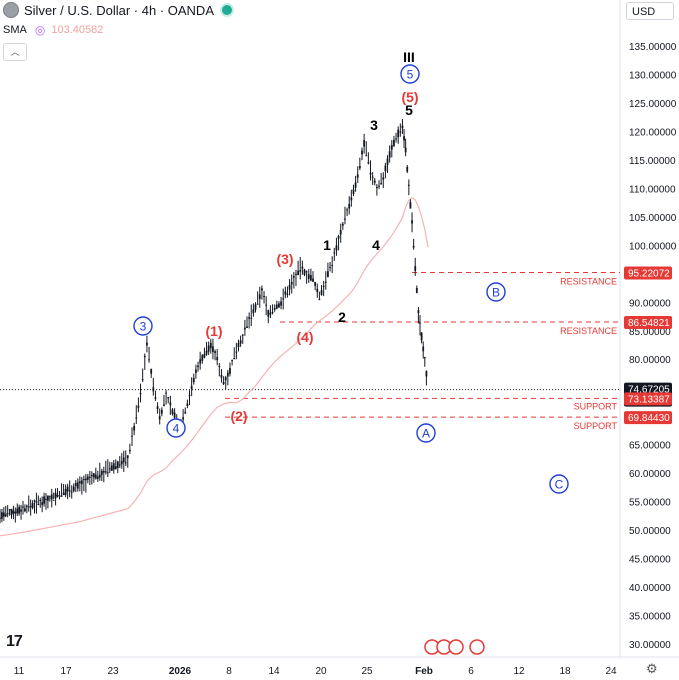  I want to click on y-tick-label: 90.00000, so click(650, 303).